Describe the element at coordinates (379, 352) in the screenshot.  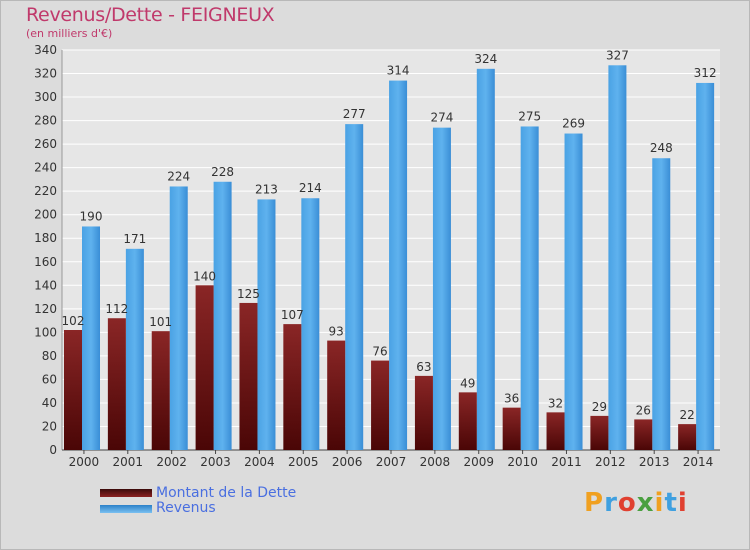
I see `data-label-dette: 76` at that location.